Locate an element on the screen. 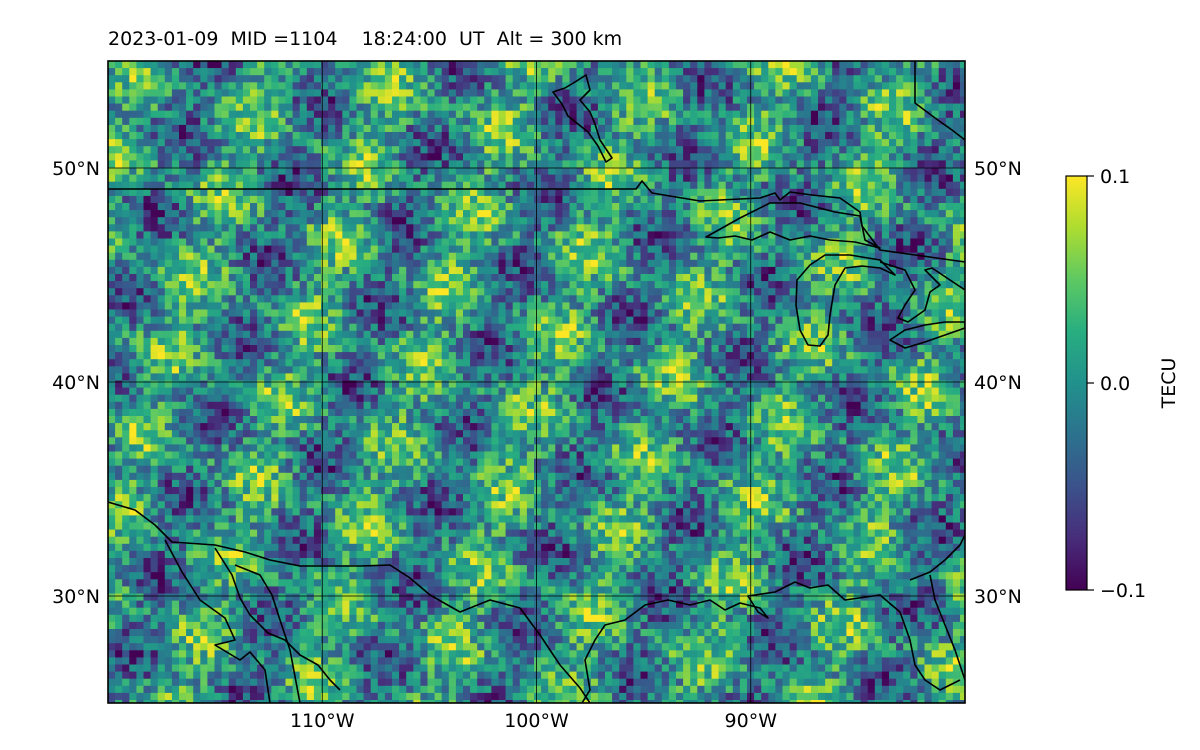 The height and width of the screenshot is (750, 1200). colorbar-ticks: 0.1 0.0 −0.1 is located at coordinates (1116, 384).